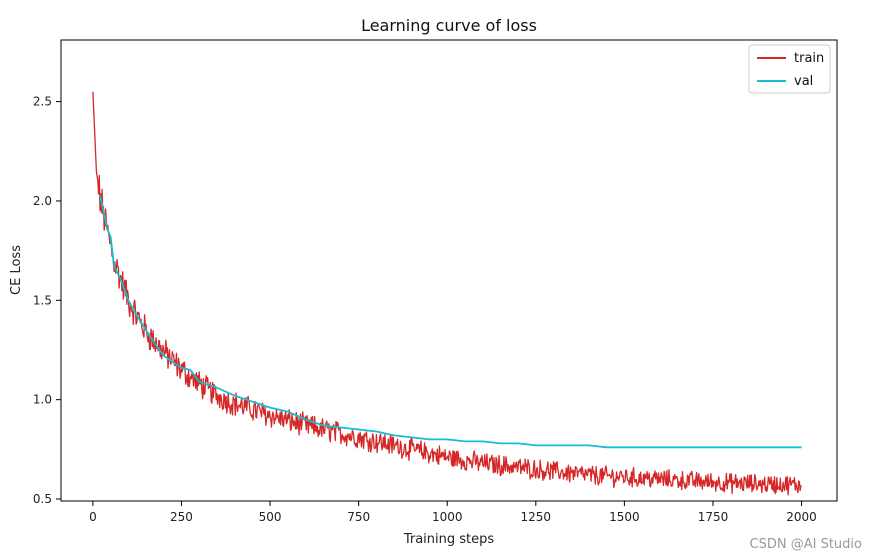 This screenshot has height=560, width=876. I want to click on watermark: CSDN @AI Studio, so click(805, 544).